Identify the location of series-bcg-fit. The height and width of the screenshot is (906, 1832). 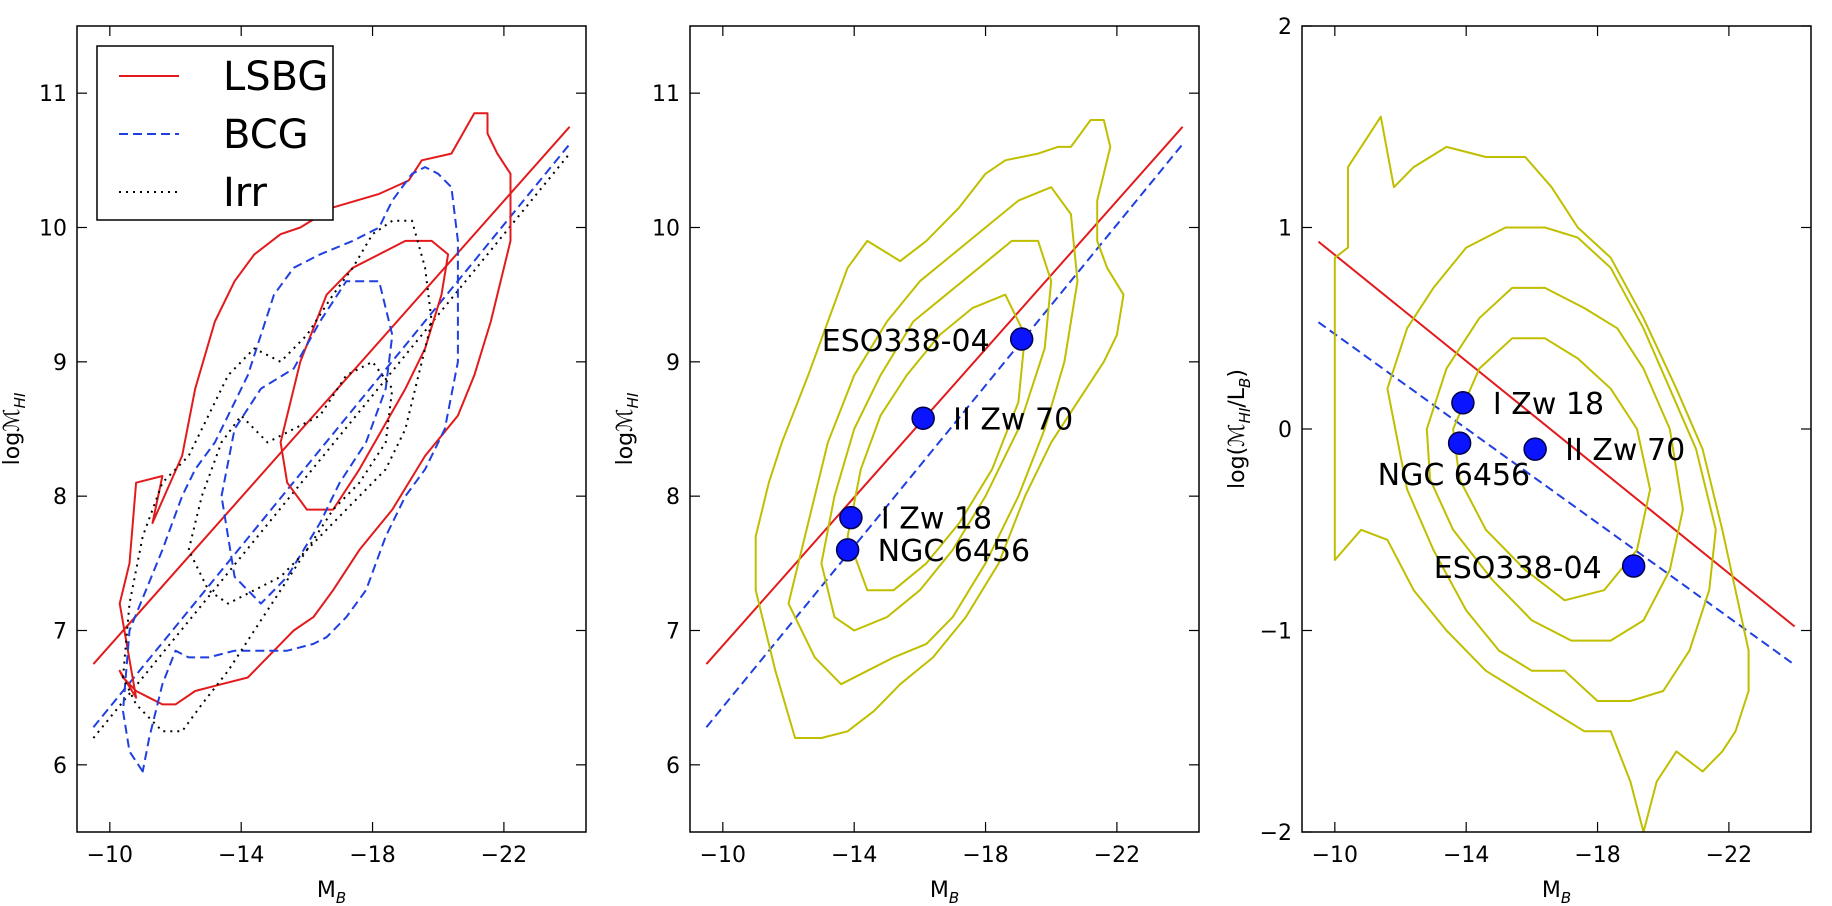
(1556, 493).